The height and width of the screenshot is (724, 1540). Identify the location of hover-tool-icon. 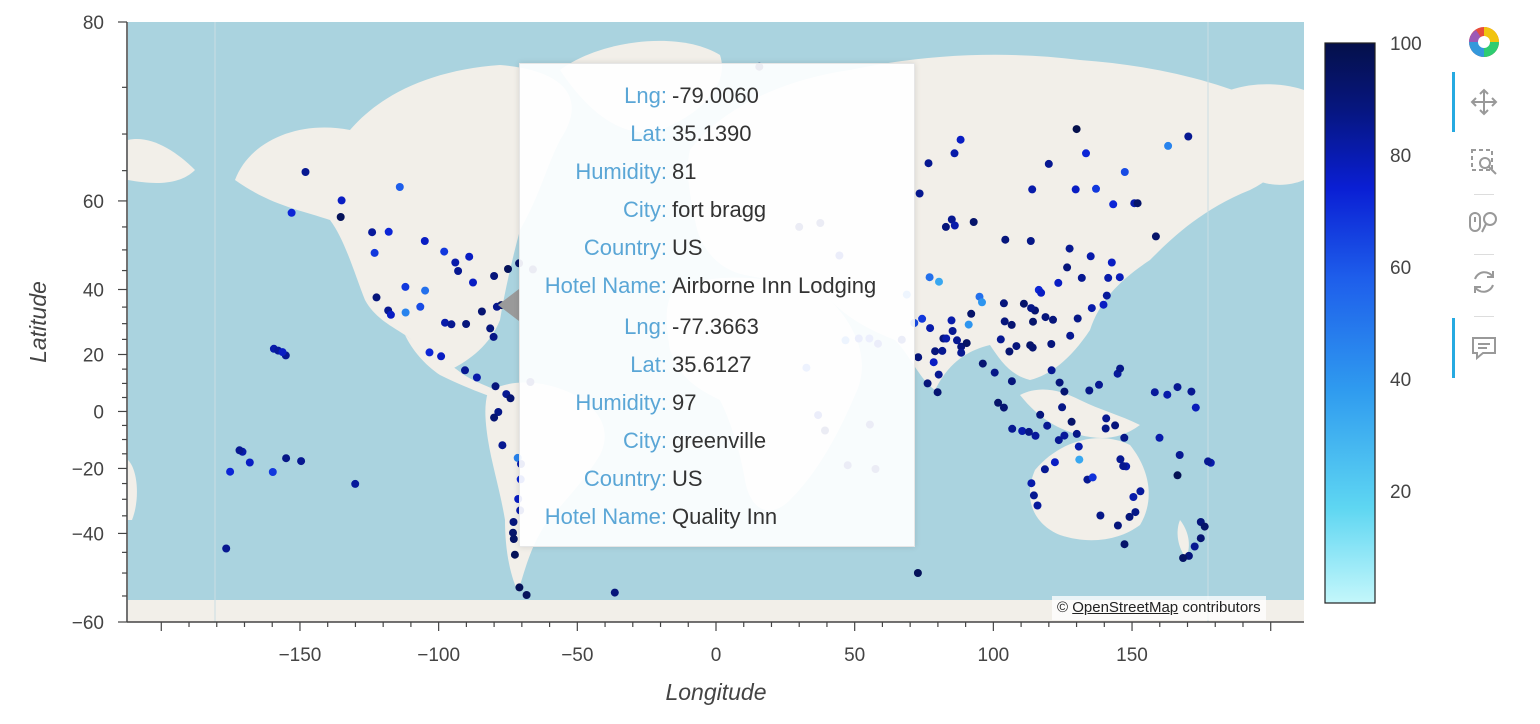
(1484, 348).